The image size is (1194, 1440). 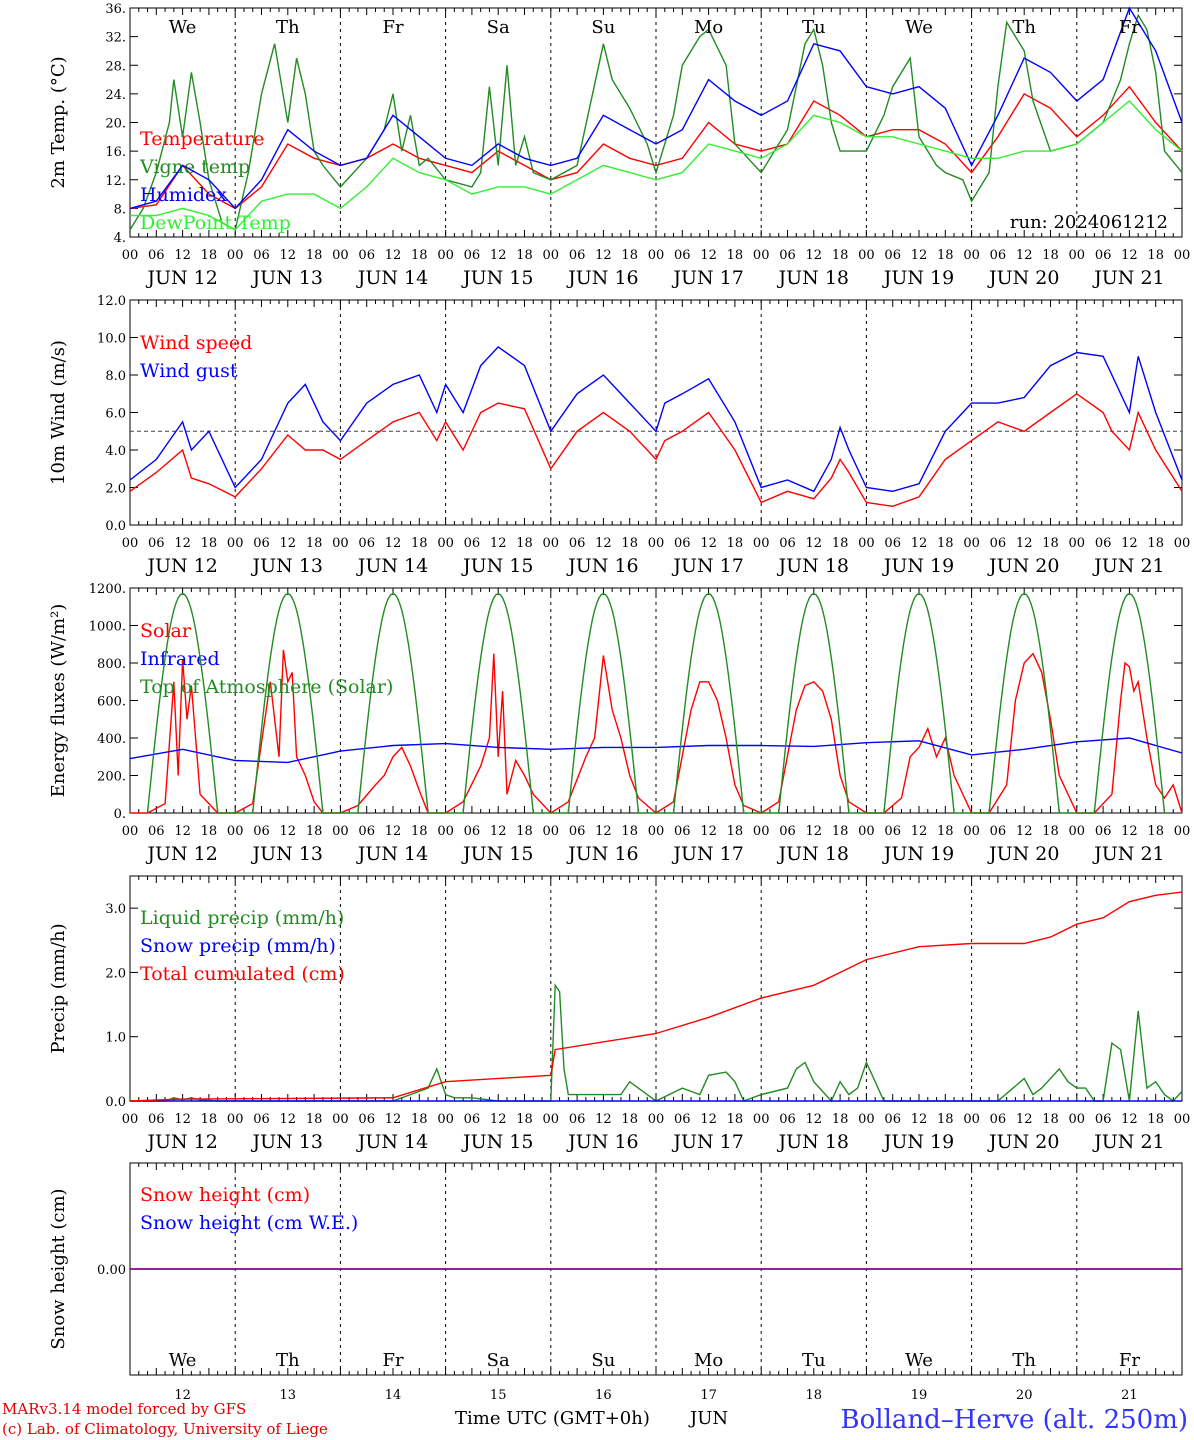 I want to click on y-tick-label: 32., so click(x=115, y=38).